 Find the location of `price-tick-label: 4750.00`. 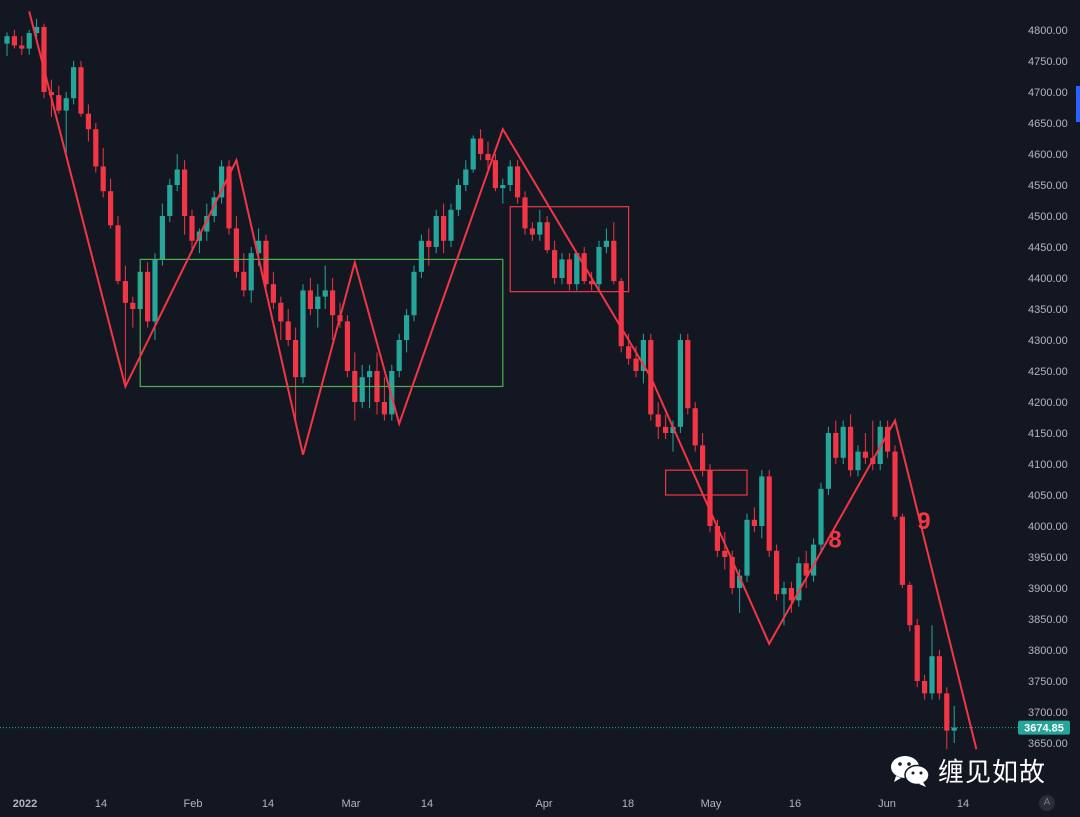

price-tick-label: 4750.00 is located at coordinates (1048, 62).